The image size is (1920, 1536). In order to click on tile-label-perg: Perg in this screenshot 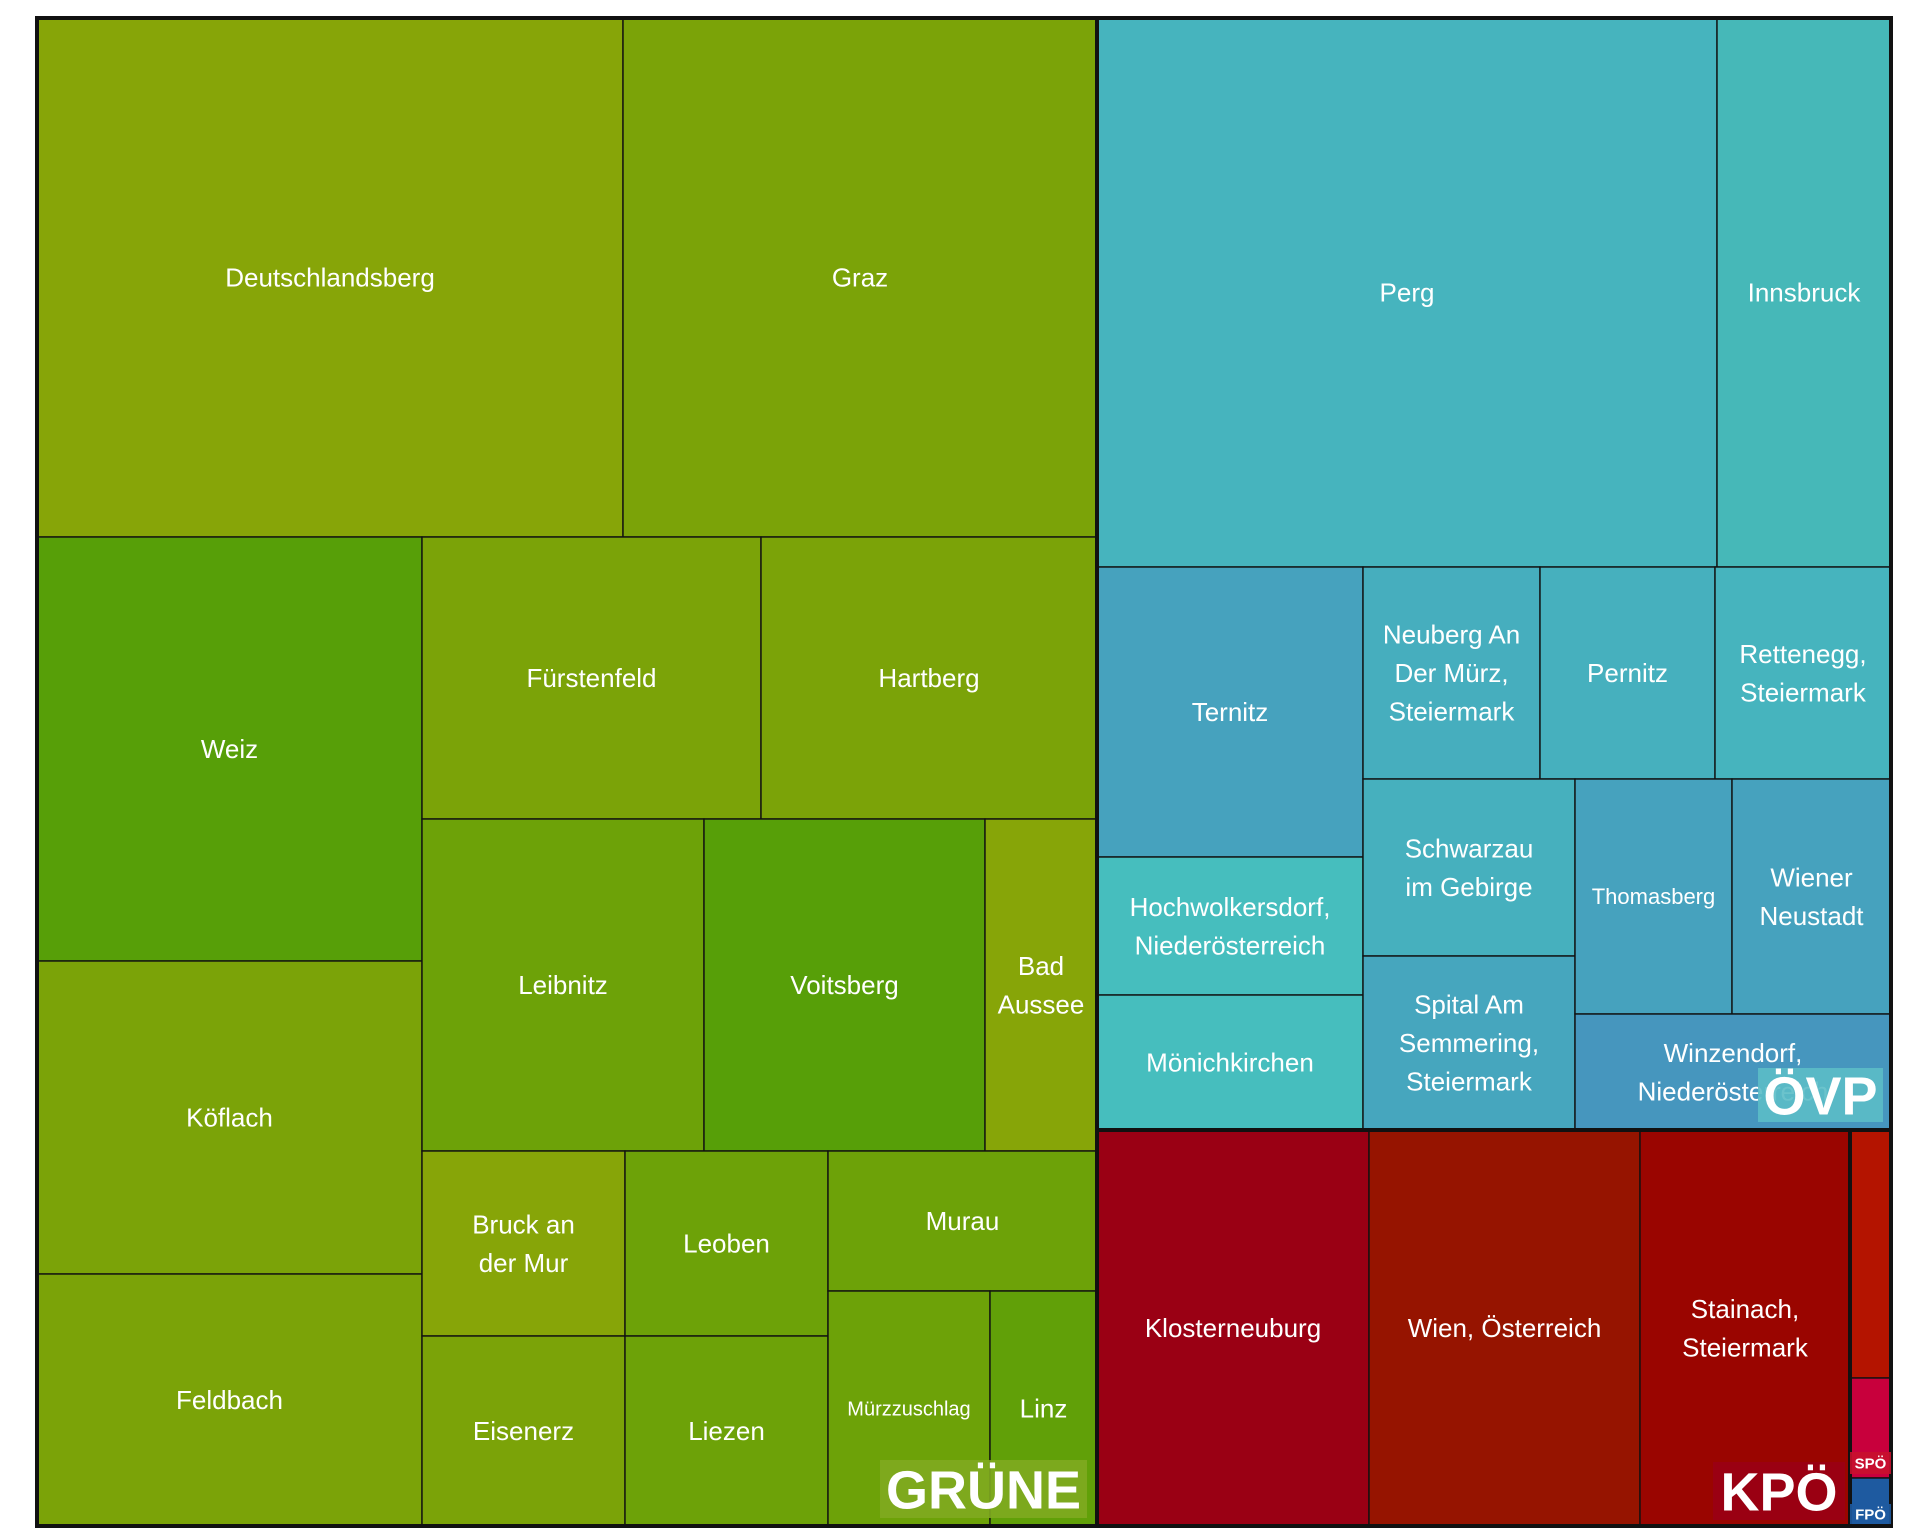, I will do `click(1407, 293)`.